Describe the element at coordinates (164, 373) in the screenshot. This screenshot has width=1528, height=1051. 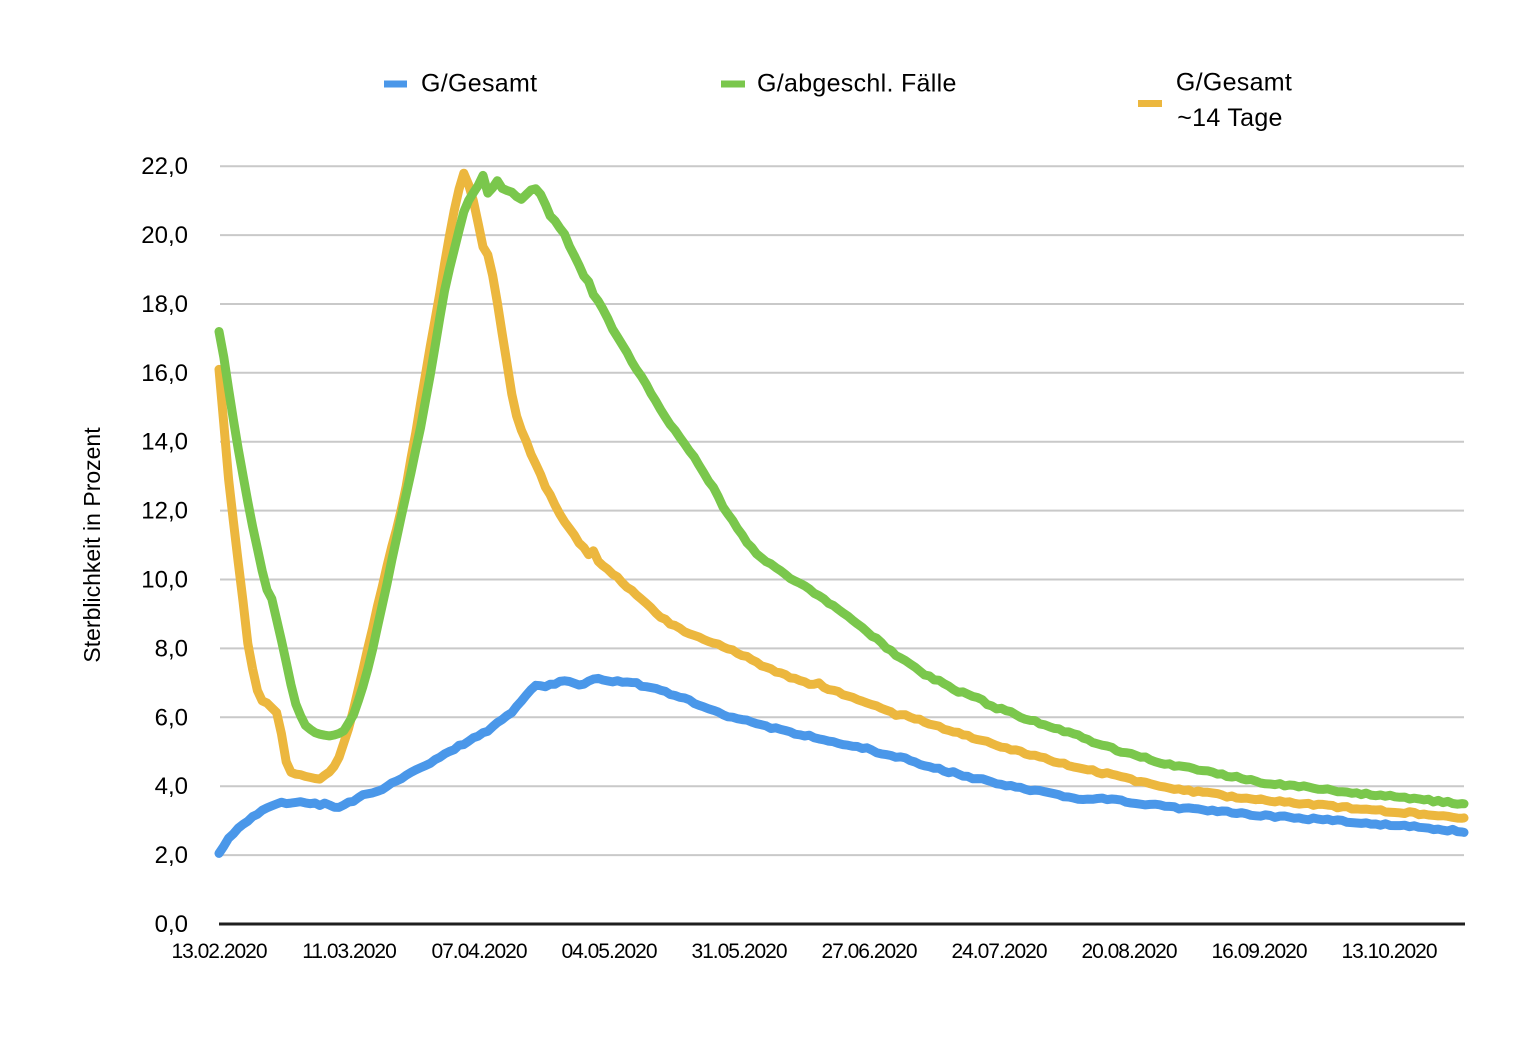
I see `svg-text: 16,0` at that location.